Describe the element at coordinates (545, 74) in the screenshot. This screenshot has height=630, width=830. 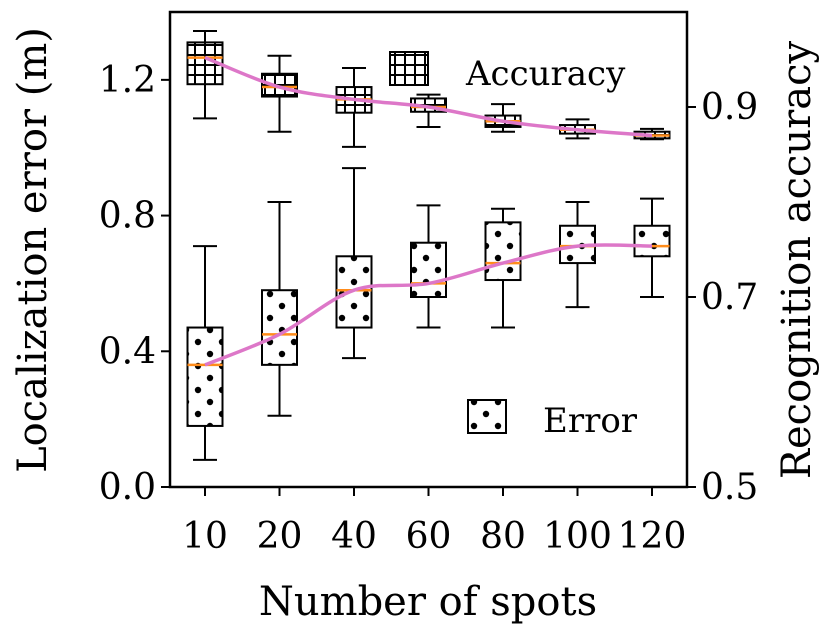
I see `legend-label-accuracy: Accuracy` at that location.